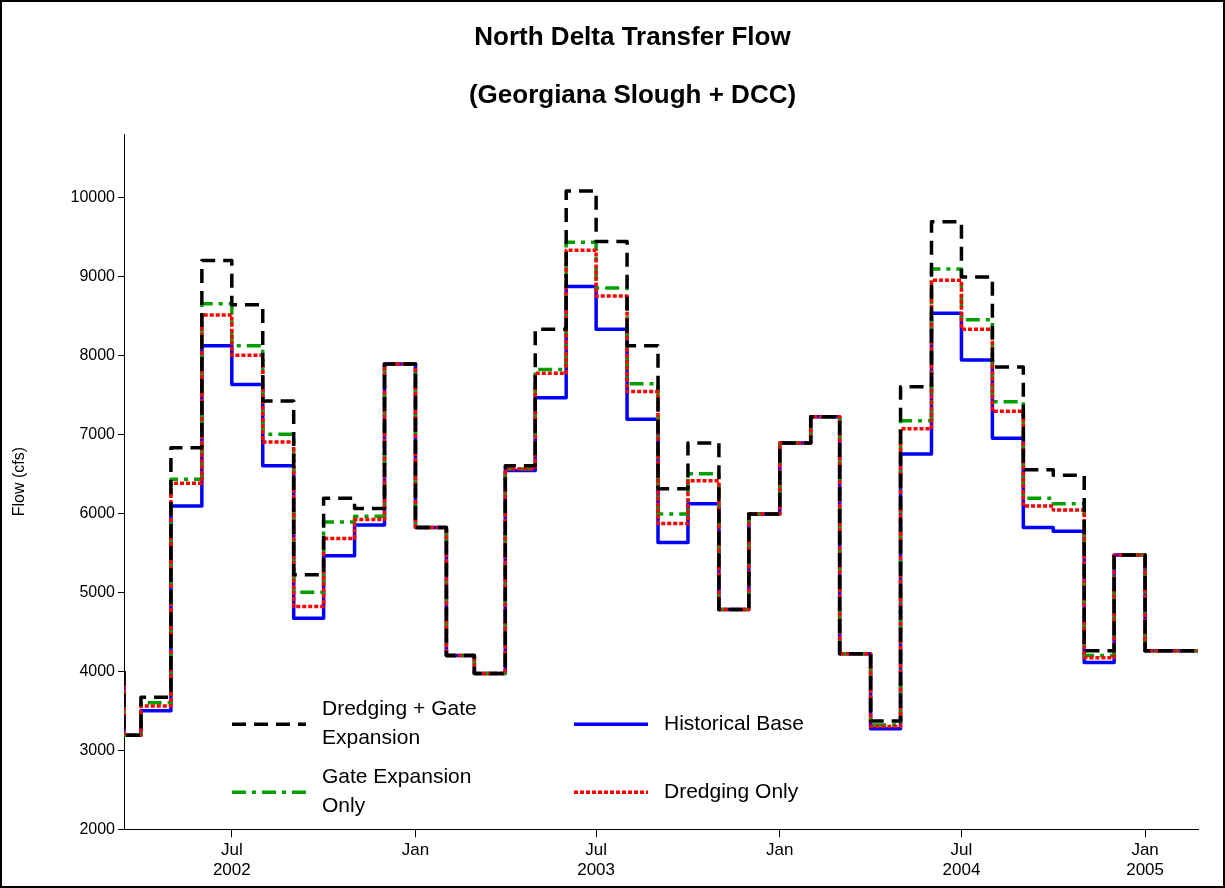  I want to click on y-axis-title: Flow (cfs), so click(19, 481).